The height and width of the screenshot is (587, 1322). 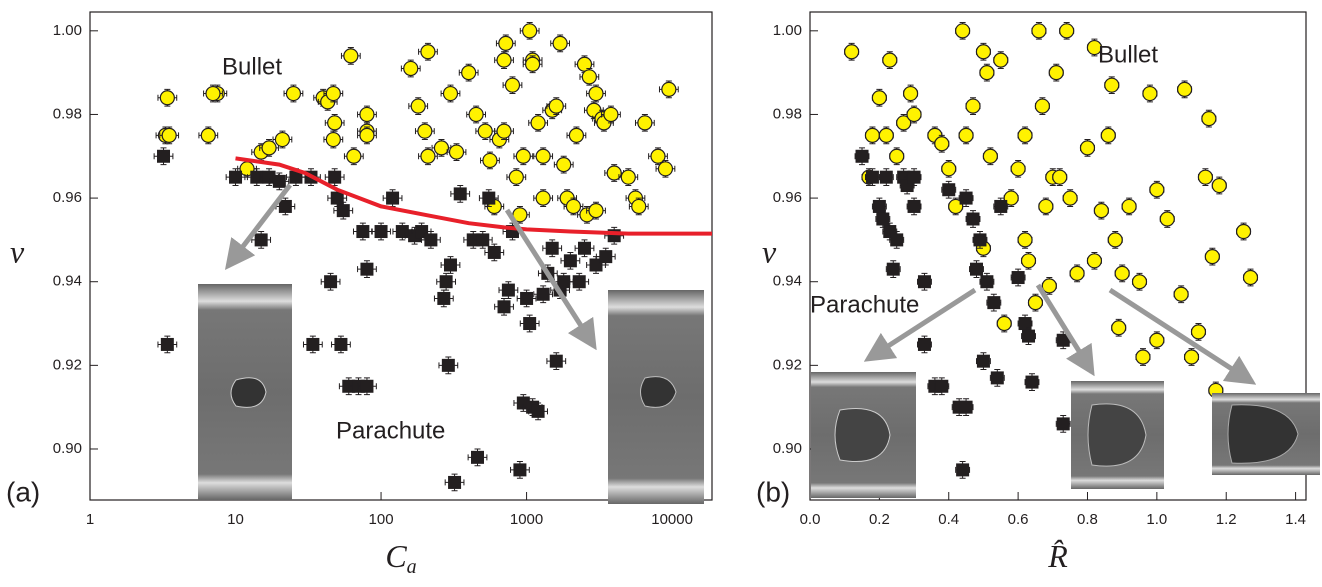 What do you see at coordinates (948, 519) in the screenshot?
I see `x-tick-label: 0.4` at bounding box center [948, 519].